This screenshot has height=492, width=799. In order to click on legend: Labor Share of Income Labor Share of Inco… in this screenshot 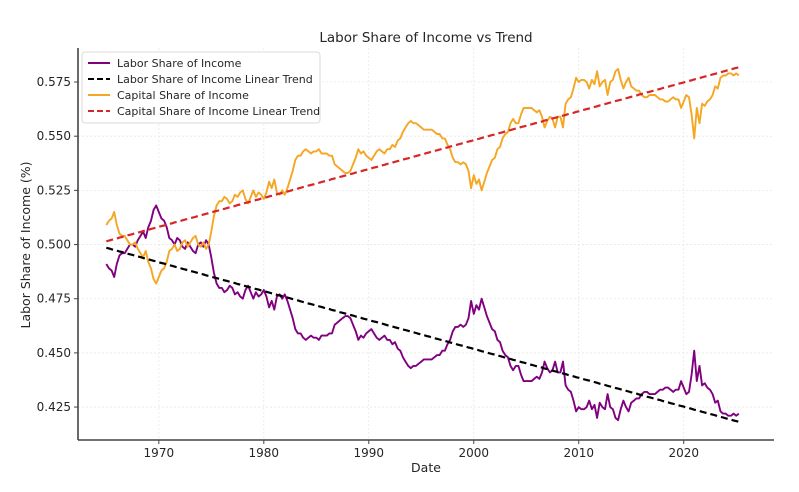, I will do `click(201, 87)`.